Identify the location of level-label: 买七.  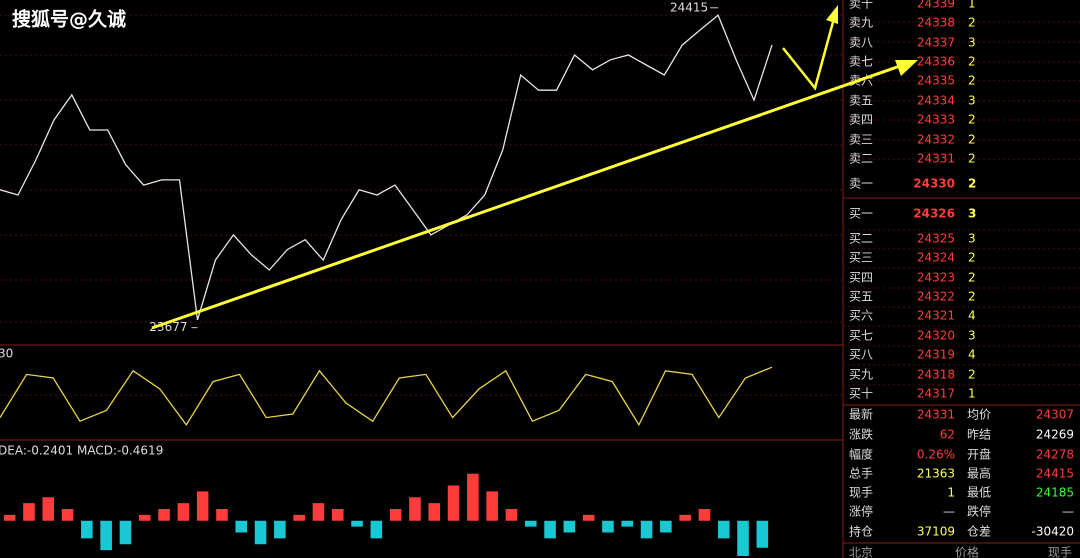
(861, 336).